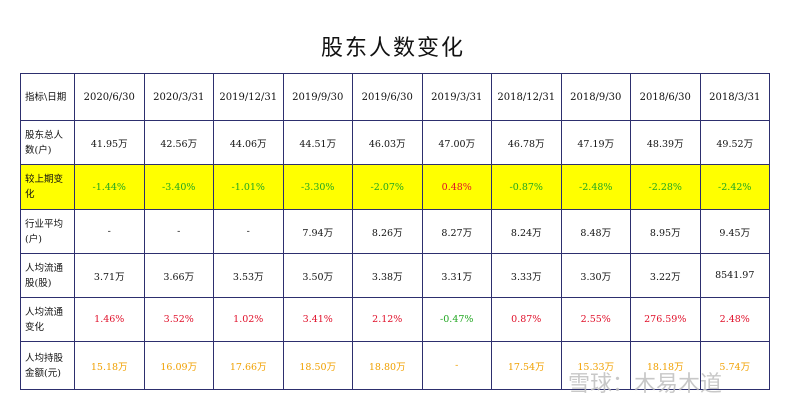  What do you see at coordinates (392, 48) in the screenshot?
I see `page-title: 股东人数变化` at bounding box center [392, 48].